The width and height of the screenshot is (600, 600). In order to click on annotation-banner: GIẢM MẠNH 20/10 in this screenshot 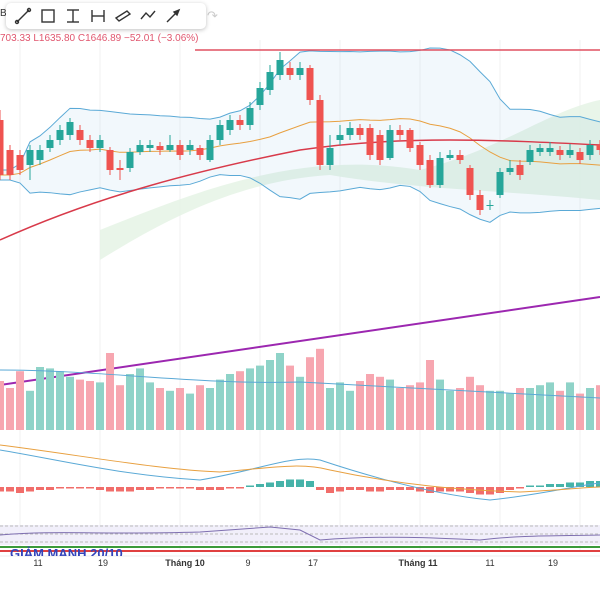, I will do `click(66, 551)`.